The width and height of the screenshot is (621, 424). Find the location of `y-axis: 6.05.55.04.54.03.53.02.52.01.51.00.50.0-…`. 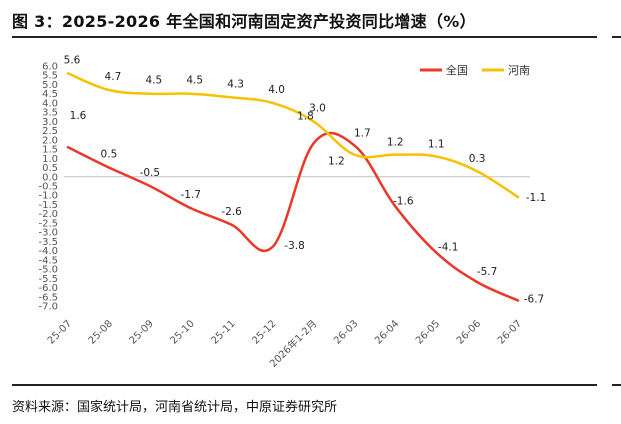

y-axis: 6.05.55.04.54.03.53.02.52.01.51.00.50.0-… is located at coordinates (48, 187).